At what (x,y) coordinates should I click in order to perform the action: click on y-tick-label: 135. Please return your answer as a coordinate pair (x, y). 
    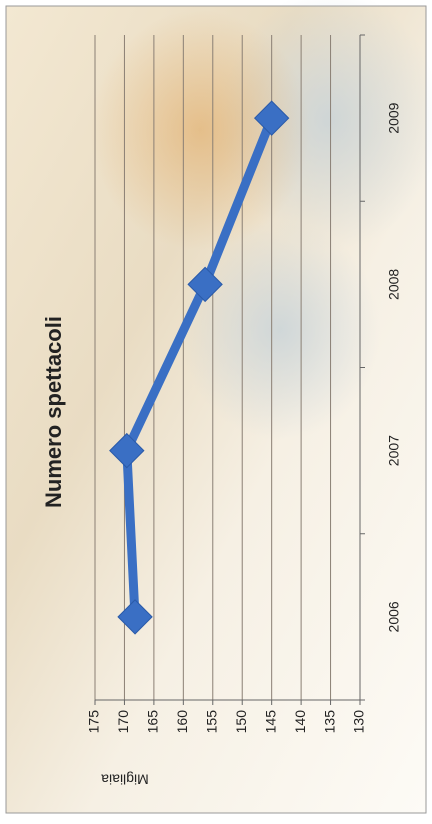
    Looking at the image, I should click on (329, 722).